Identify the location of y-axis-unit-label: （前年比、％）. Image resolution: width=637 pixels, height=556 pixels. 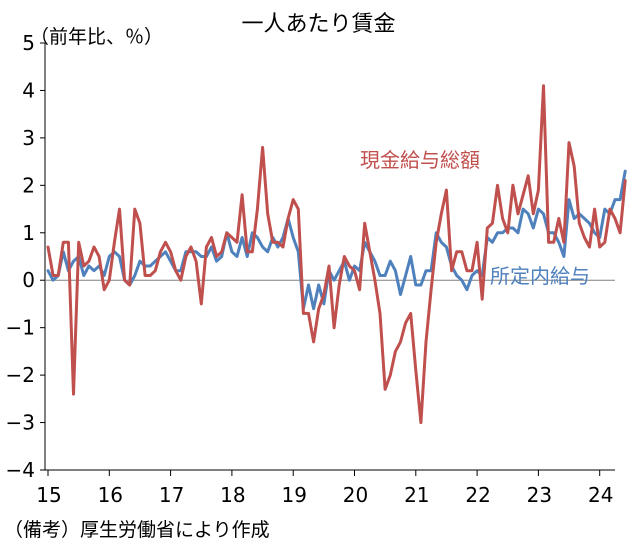
(97, 37).